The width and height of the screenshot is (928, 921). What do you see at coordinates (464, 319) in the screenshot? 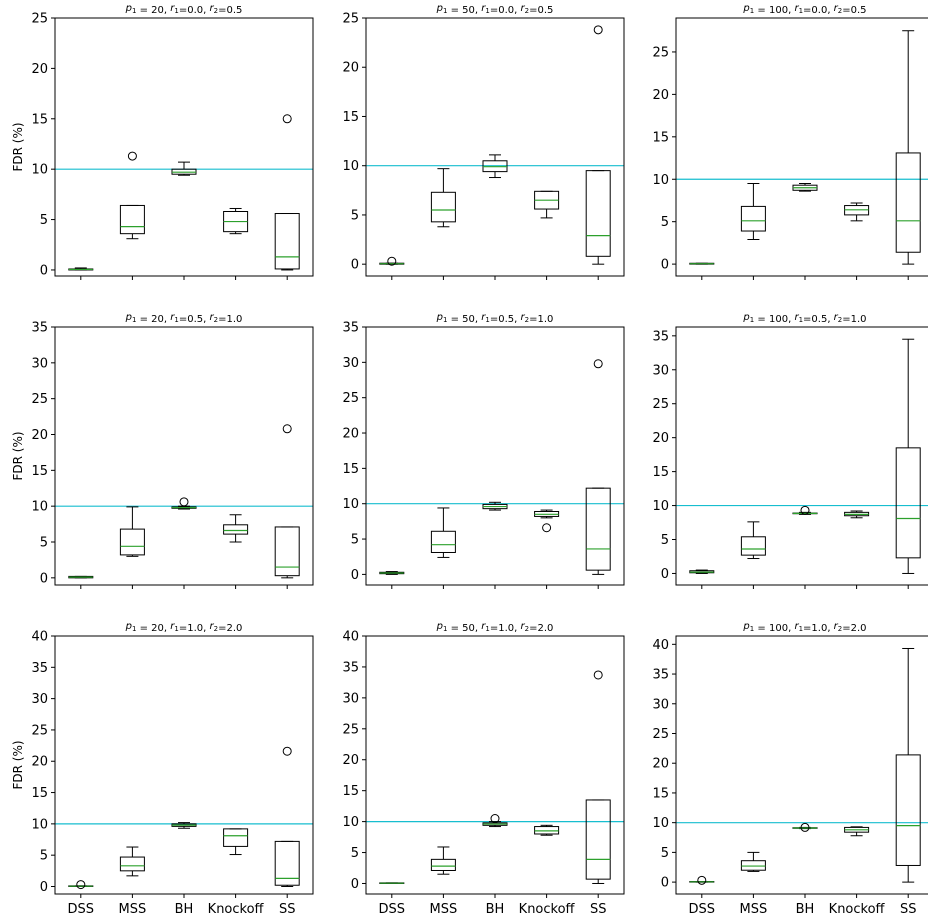
I see `panel-title-part: = 50,` at bounding box center [464, 319].